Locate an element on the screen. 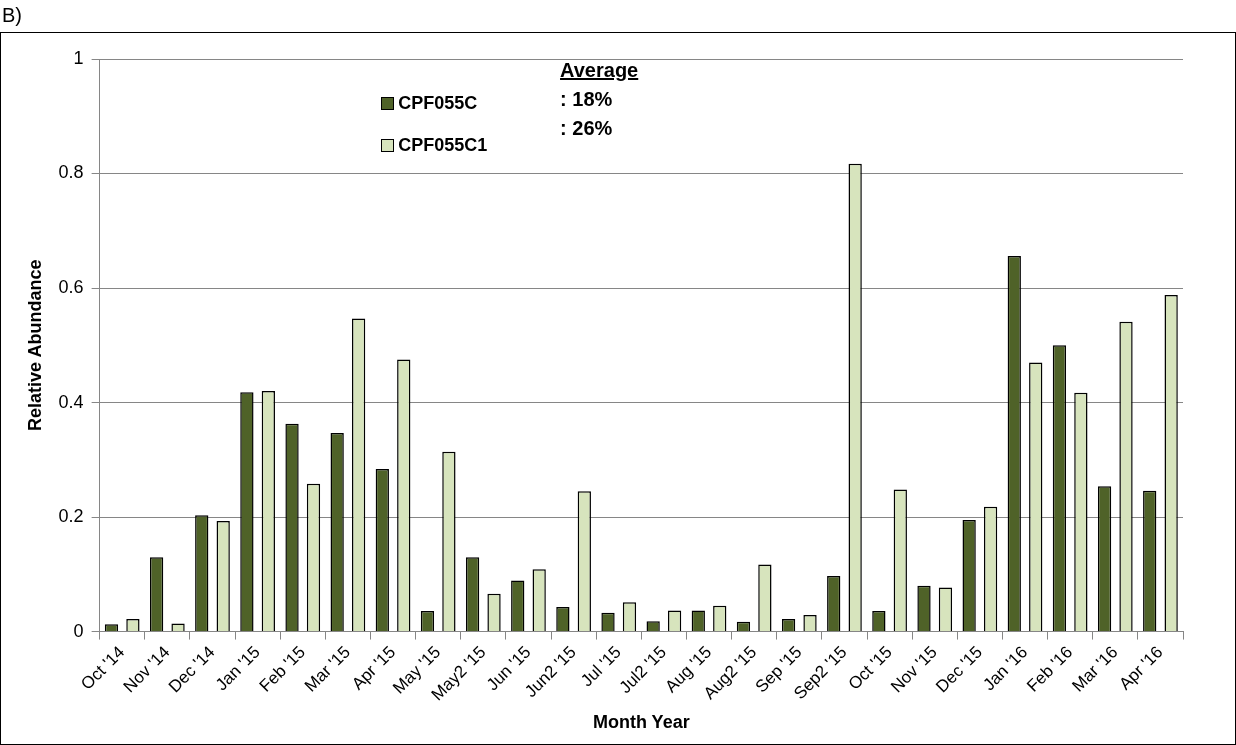 This screenshot has width=1236, height=745. y-tick-label: 0.8 is located at coordinates (71, 172).